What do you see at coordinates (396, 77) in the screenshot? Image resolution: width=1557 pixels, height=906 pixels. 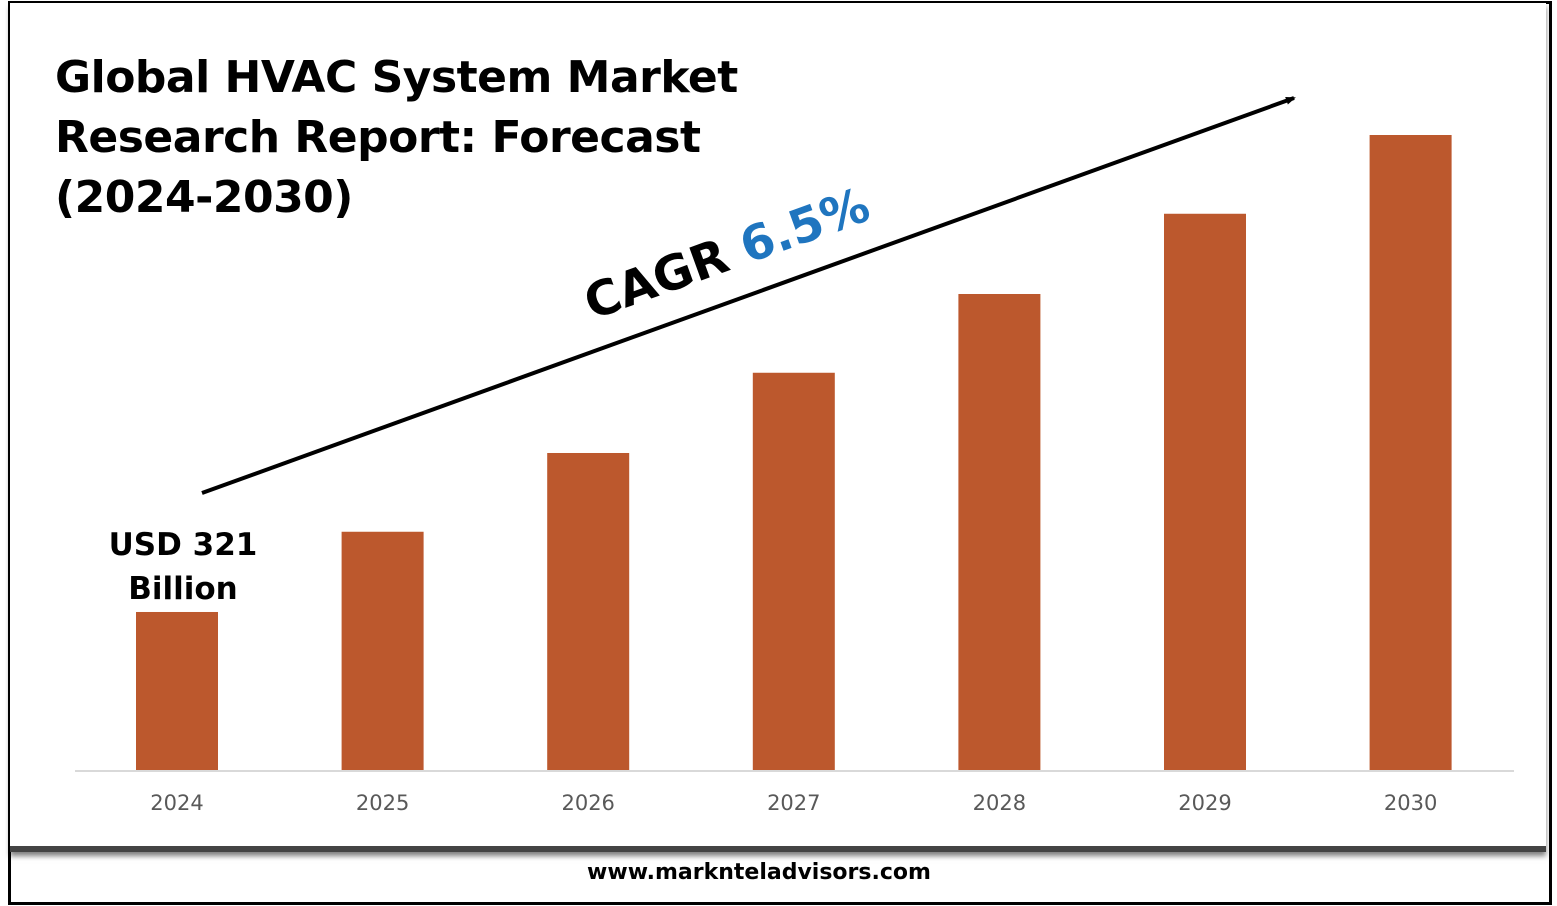 I see `title-line-1: Global HVAC System Market` at bounding box center [396, 77].